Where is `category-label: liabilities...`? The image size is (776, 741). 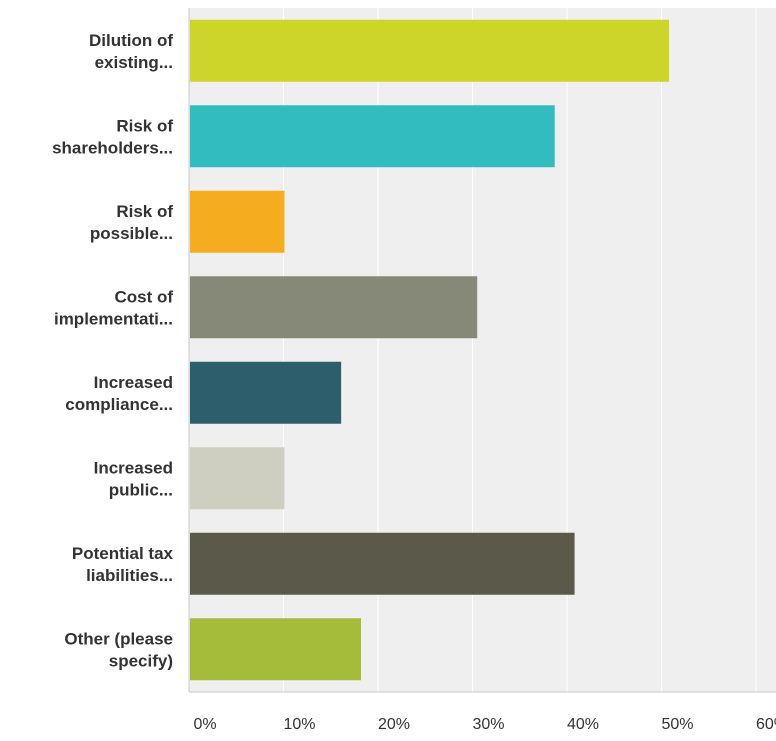 category-label: liabilities... is located at coordinates (129, 575).